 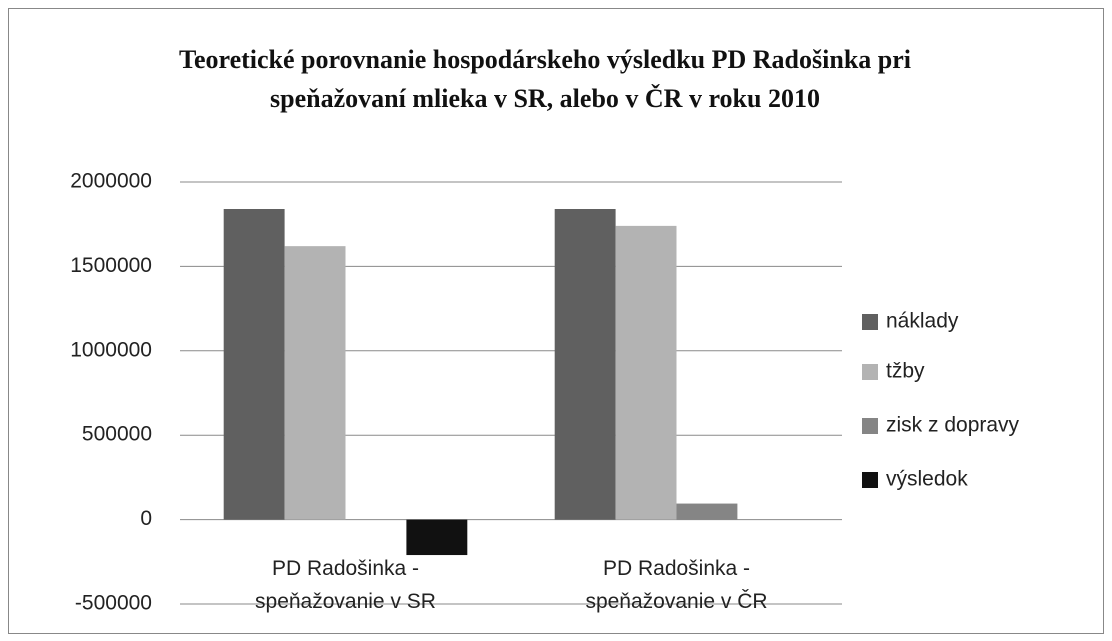 I want to click on y-tick-label: 1000000, so click(x=111, y=349).